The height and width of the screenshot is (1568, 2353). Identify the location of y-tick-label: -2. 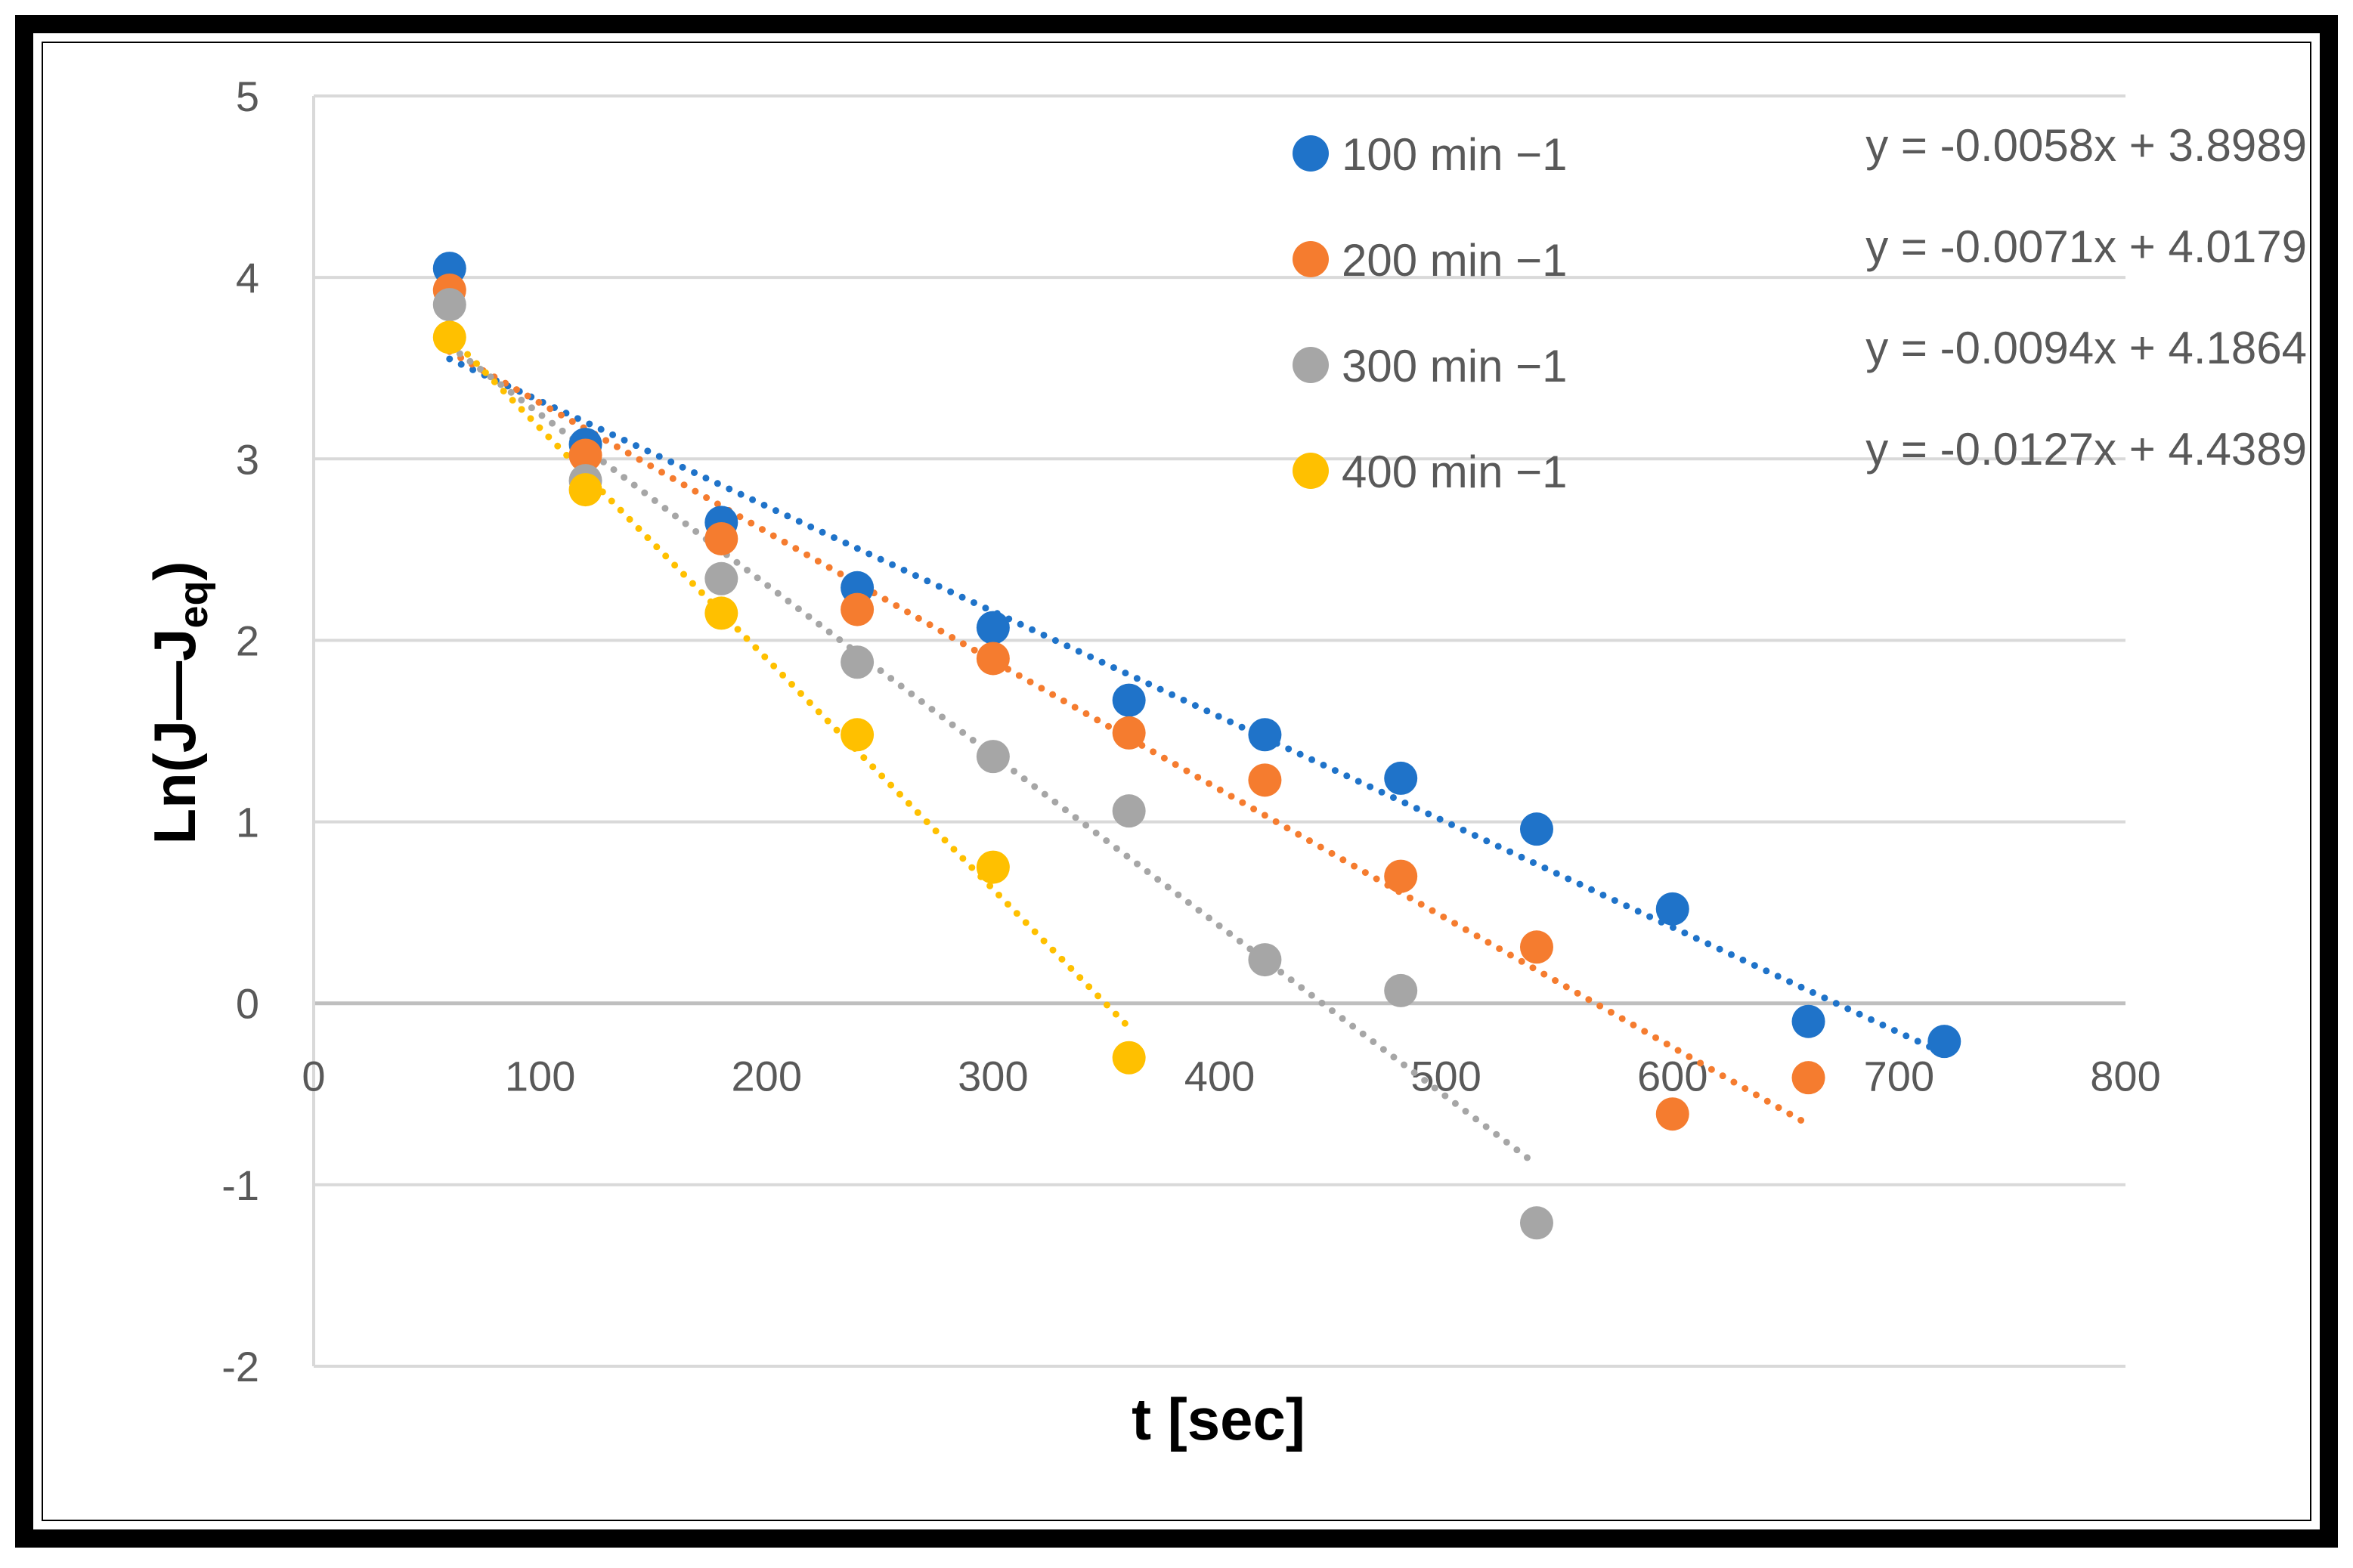
(240, 1366).